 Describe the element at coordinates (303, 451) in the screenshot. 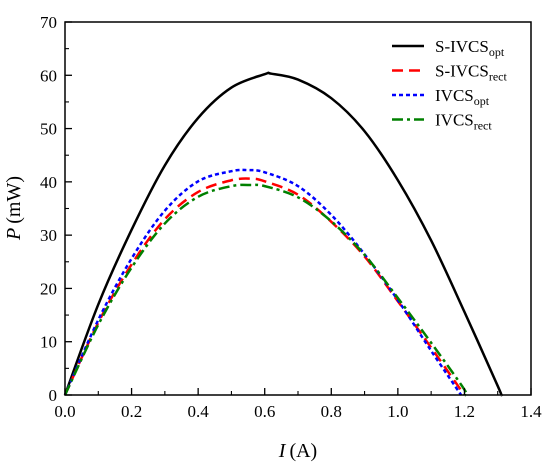

I see `x-axis-unit: (A)` at that location.